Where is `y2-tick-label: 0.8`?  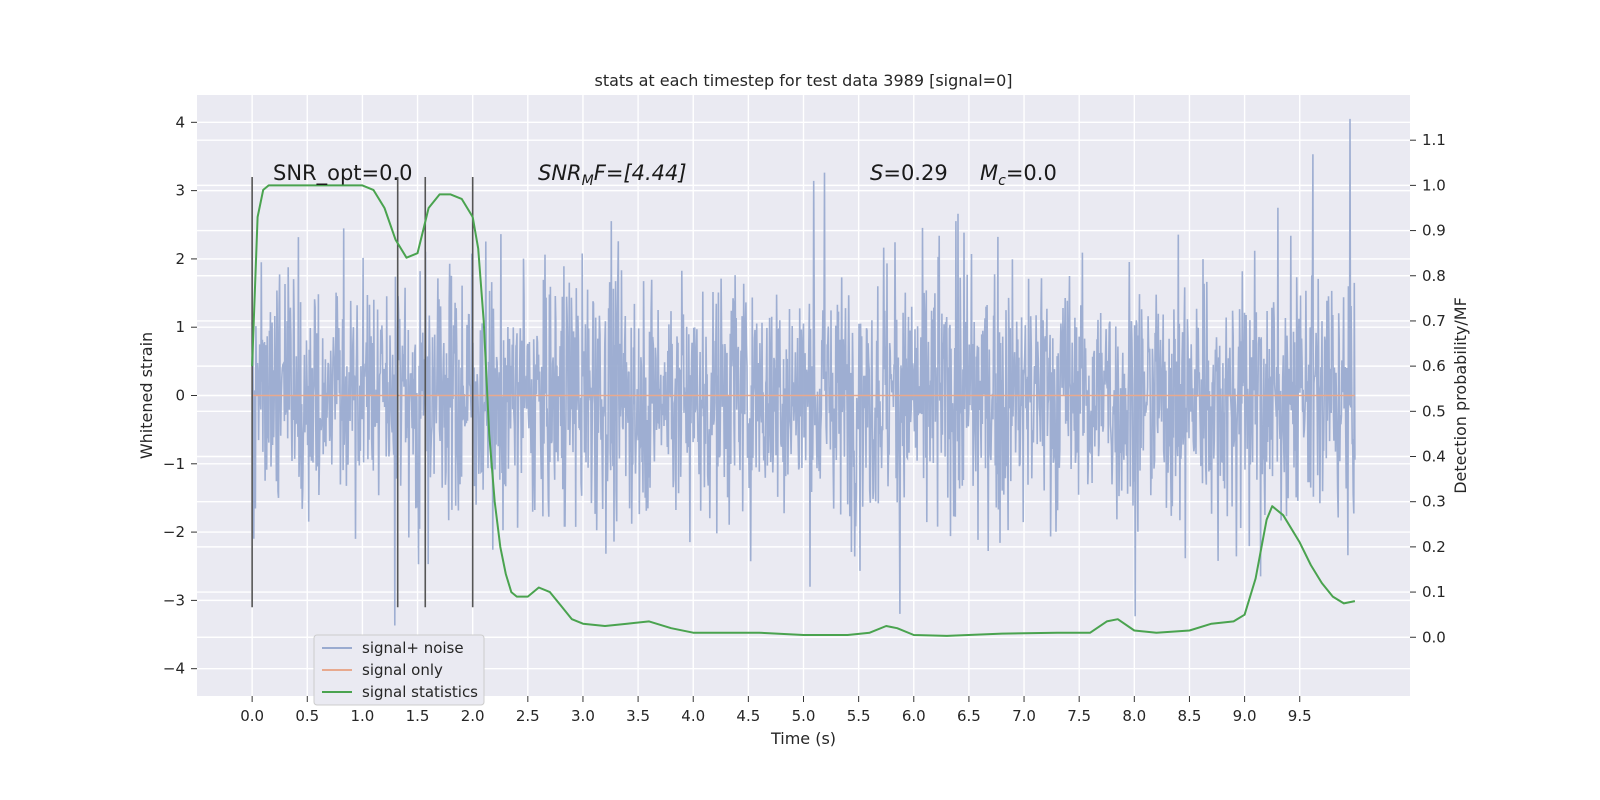 y2-tick-label: 0.8 is located at coordinates (1434, 276).